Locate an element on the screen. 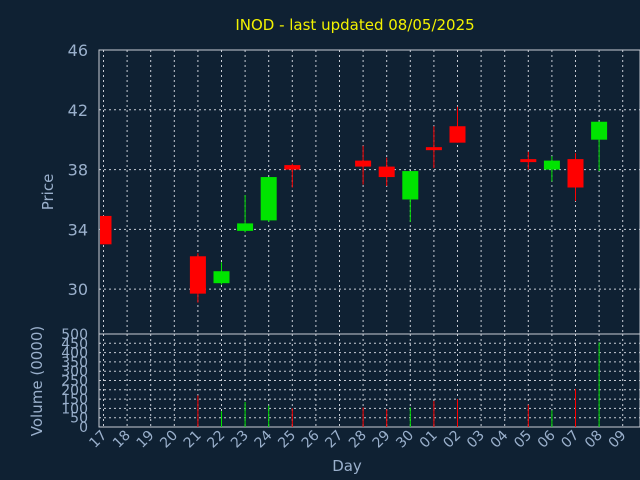  price-tick-label: 42 is located at coordinates (78, 110).